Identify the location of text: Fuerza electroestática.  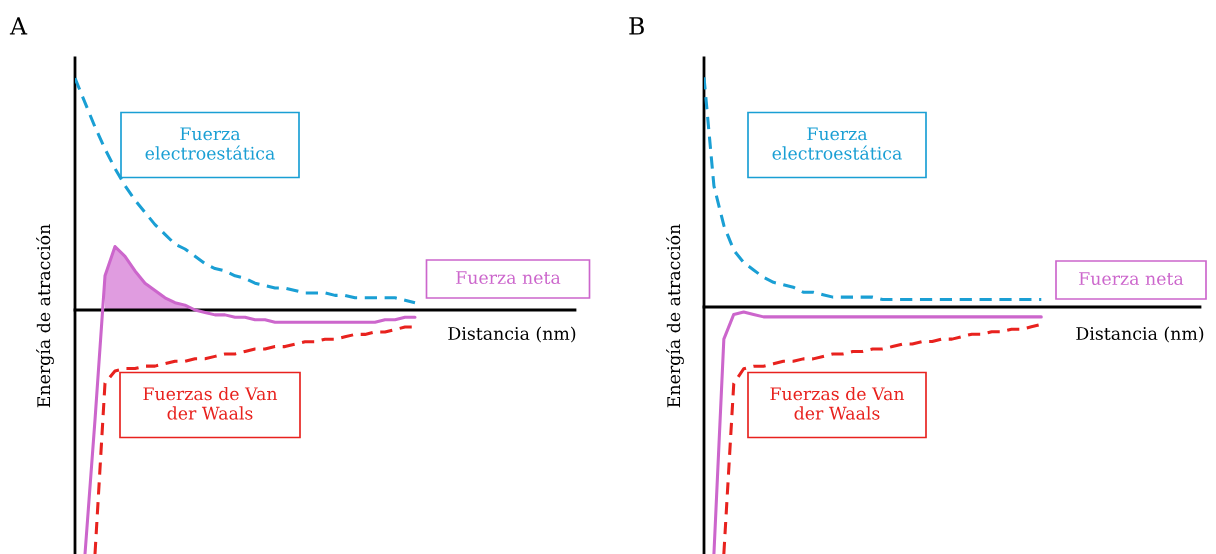
(837, 143).